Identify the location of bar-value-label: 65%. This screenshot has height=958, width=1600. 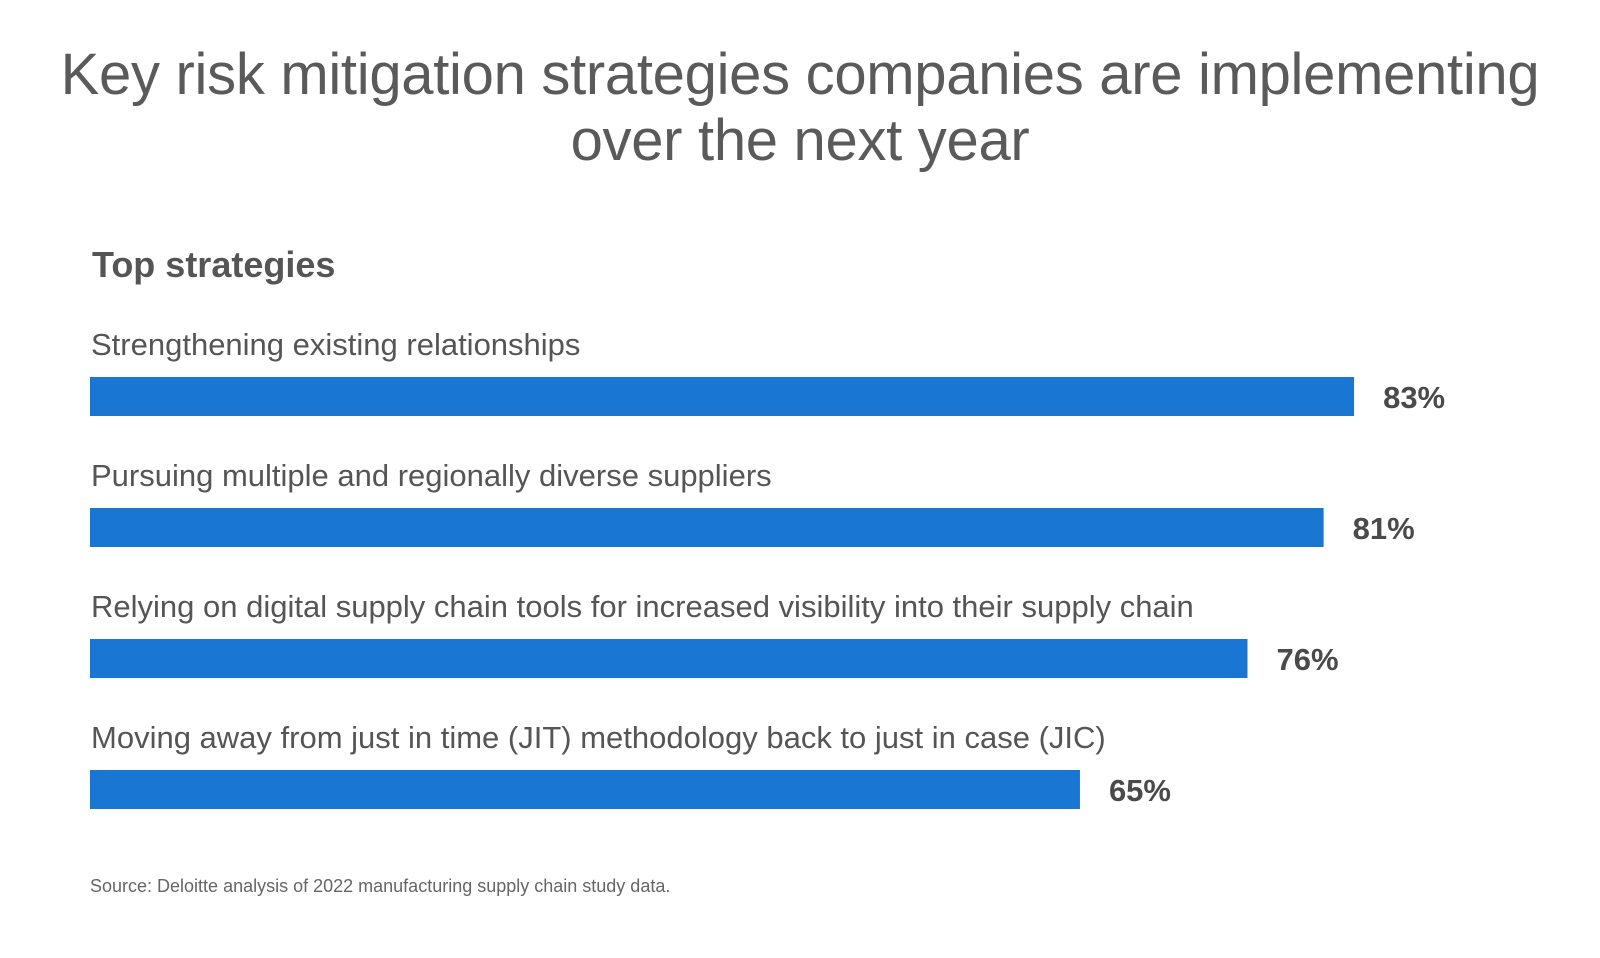
(1140, 790).